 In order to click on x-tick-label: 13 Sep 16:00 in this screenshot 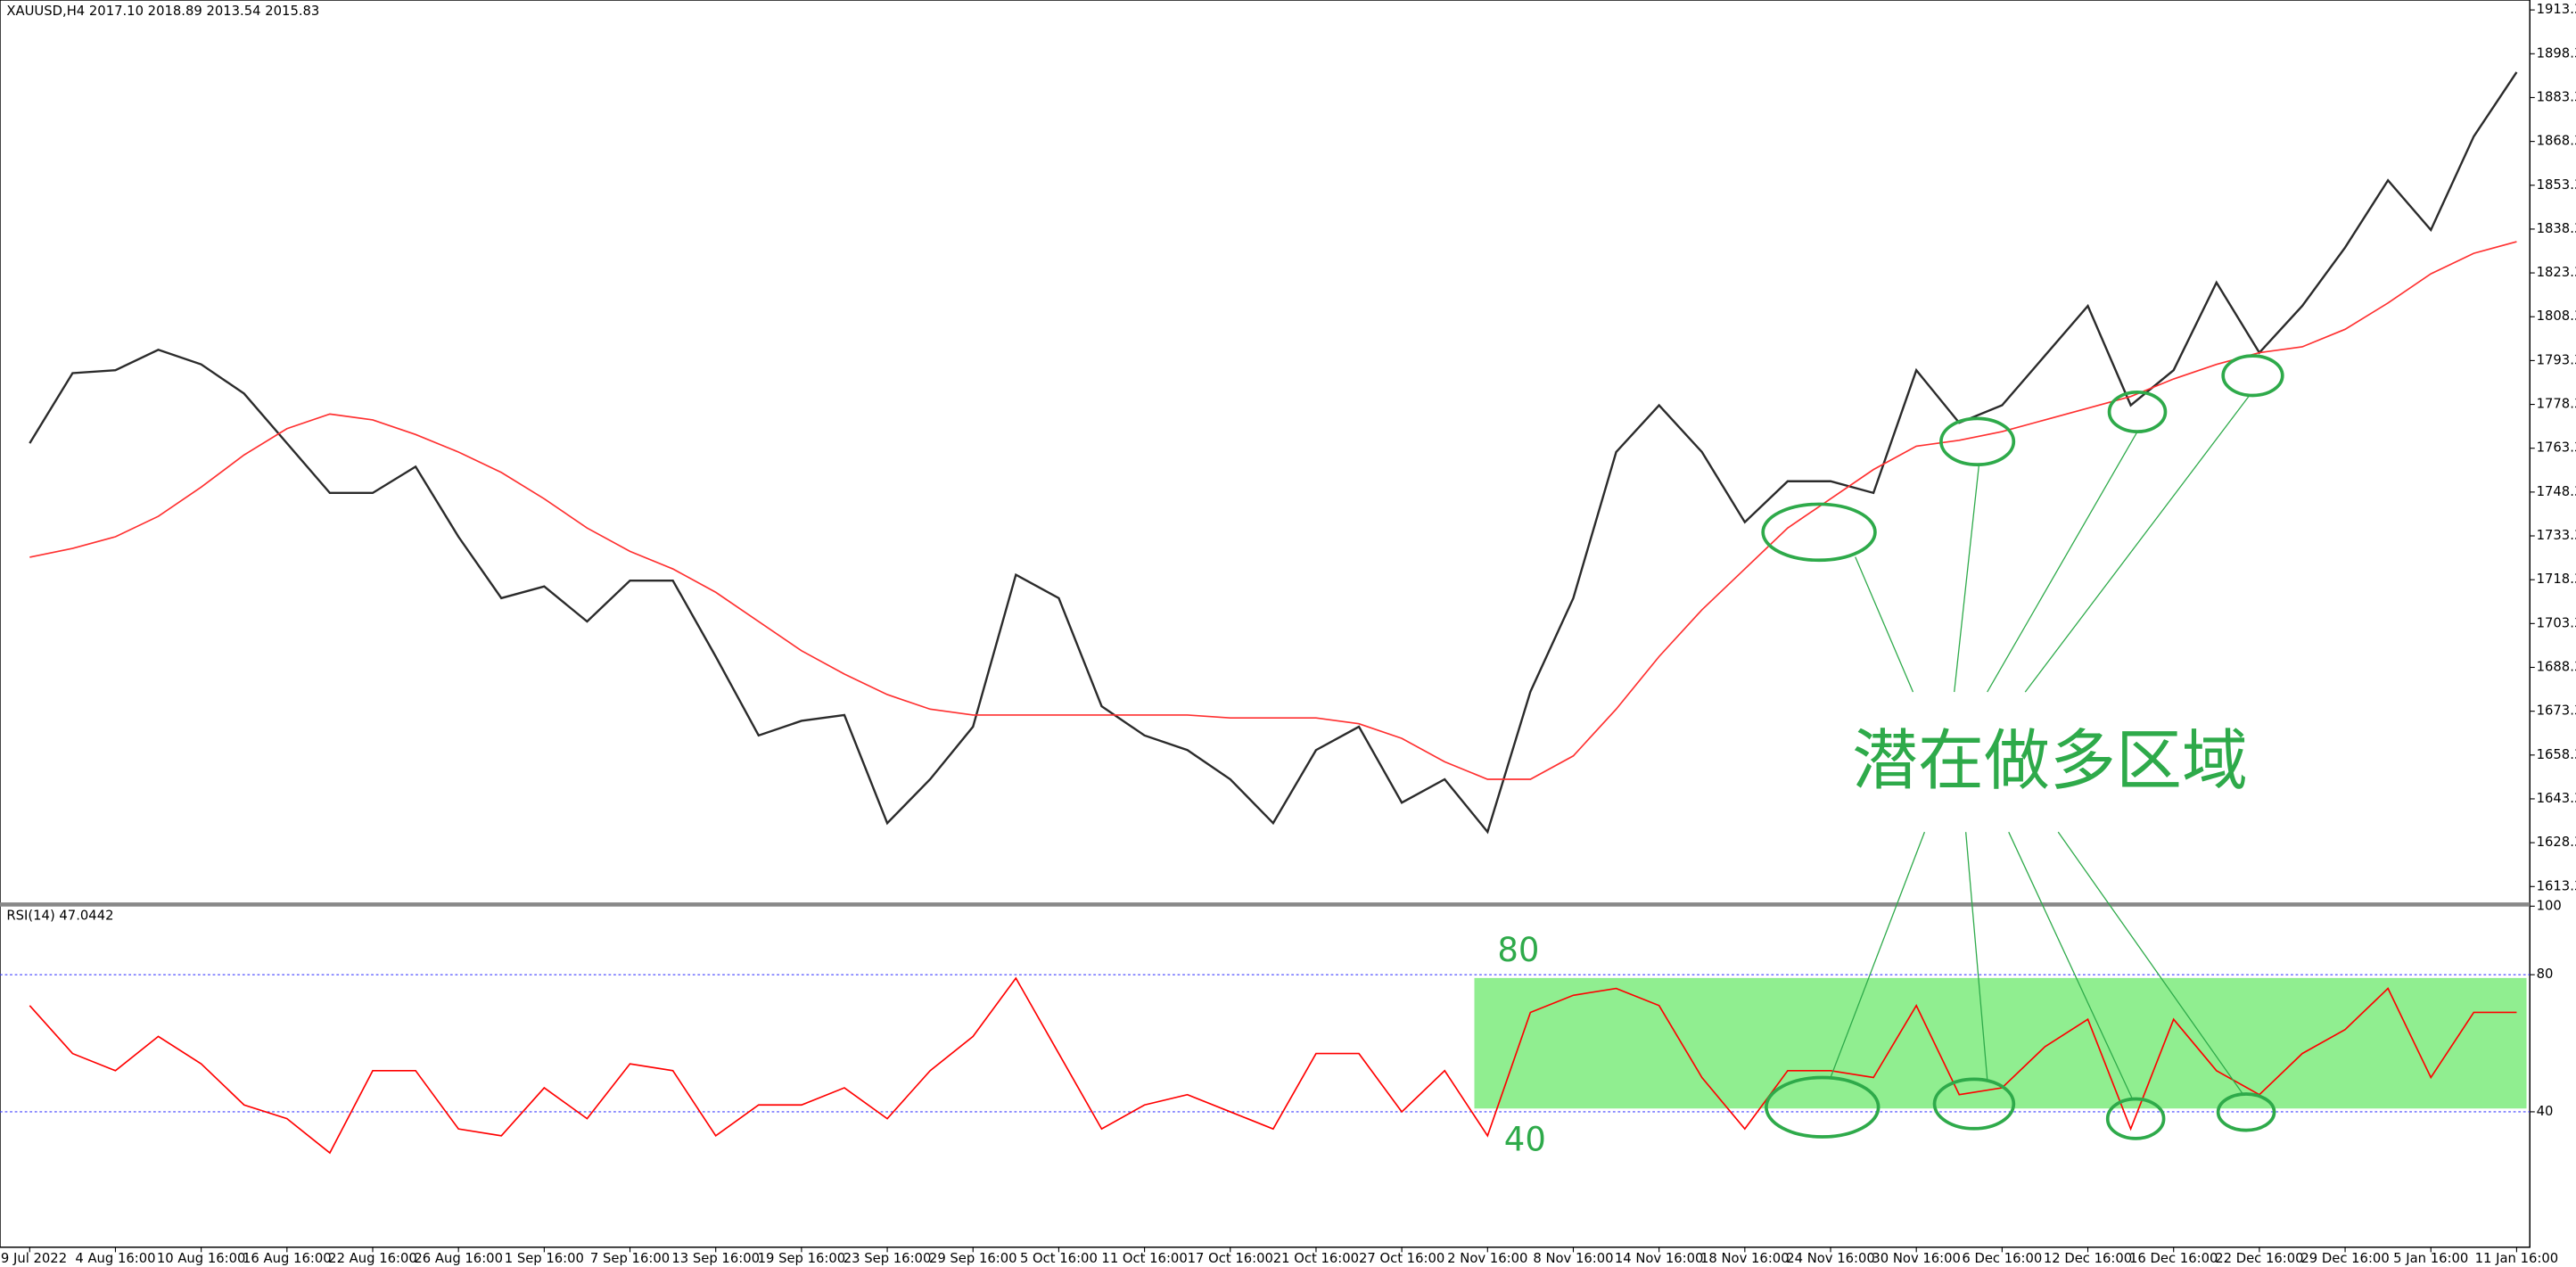, I will do `click(715, 1258)`.